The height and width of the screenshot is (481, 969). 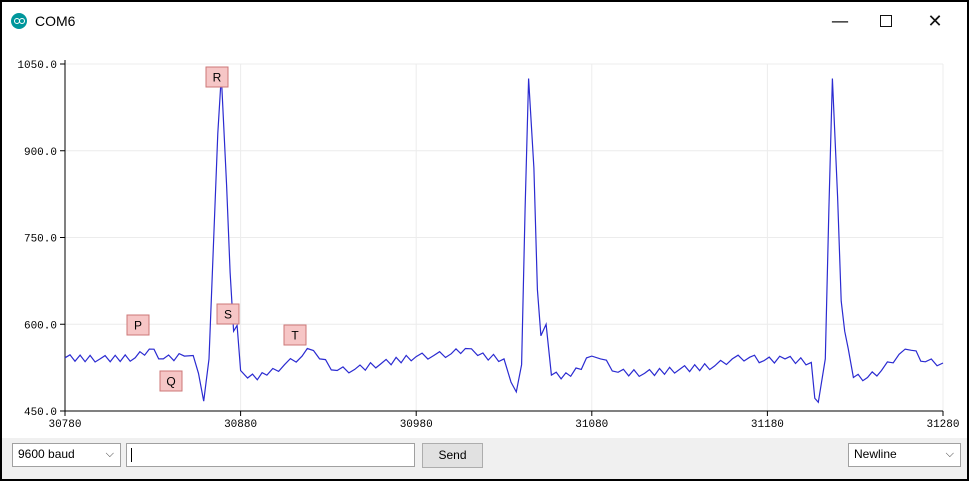 I want to click on baud-rate-select: 9600 baud ⌵, so click(x=66, y=455).